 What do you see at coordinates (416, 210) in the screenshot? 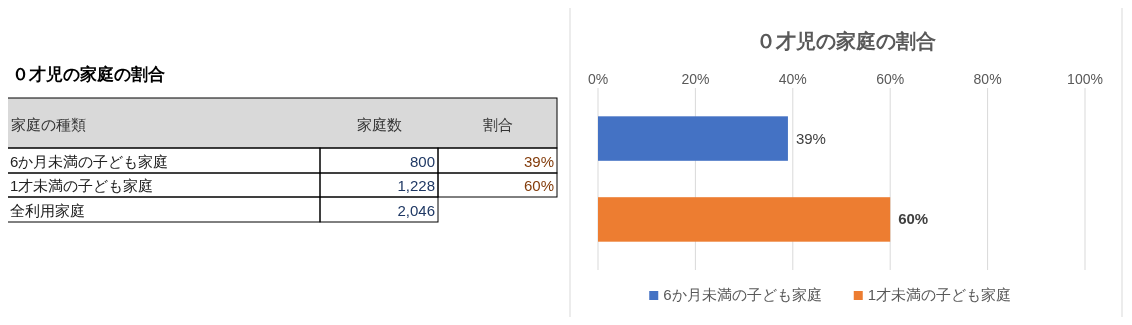
I see `data-label: 2,046` at bounding box center [416, 210].